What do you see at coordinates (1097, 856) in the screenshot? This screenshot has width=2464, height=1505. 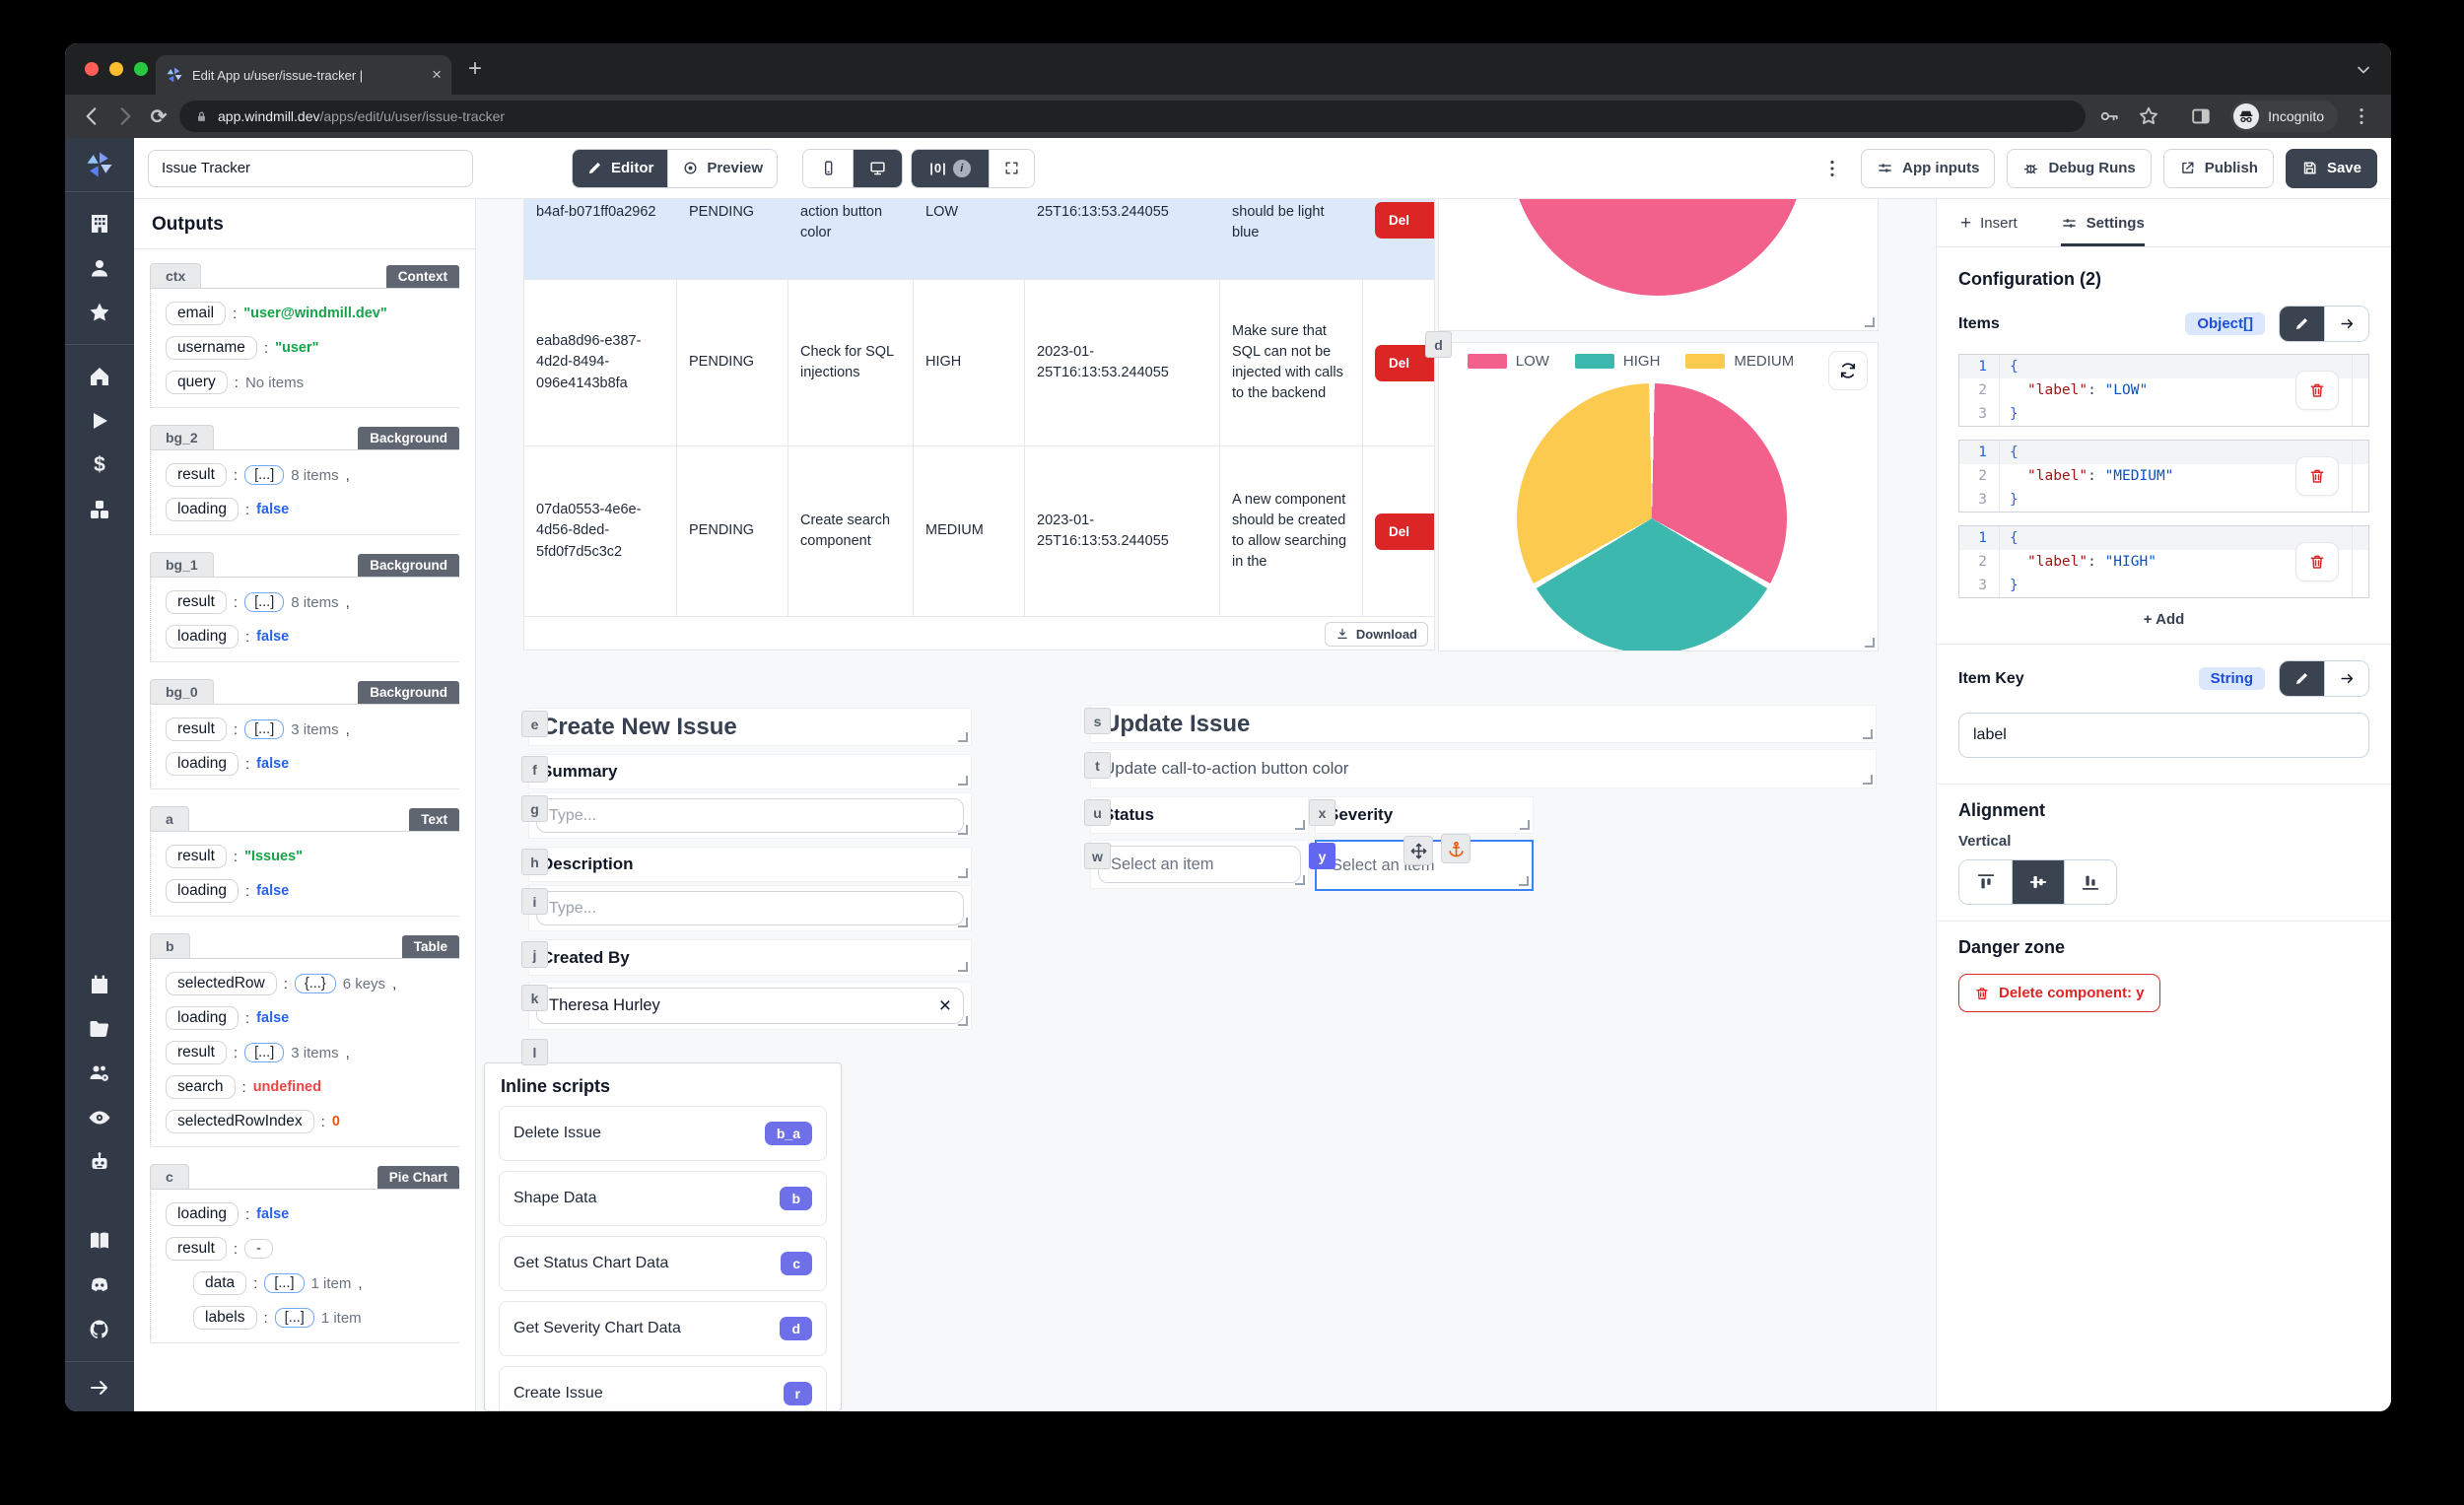 I see `component-tab-w: w` at bounding box center [1097, 856].